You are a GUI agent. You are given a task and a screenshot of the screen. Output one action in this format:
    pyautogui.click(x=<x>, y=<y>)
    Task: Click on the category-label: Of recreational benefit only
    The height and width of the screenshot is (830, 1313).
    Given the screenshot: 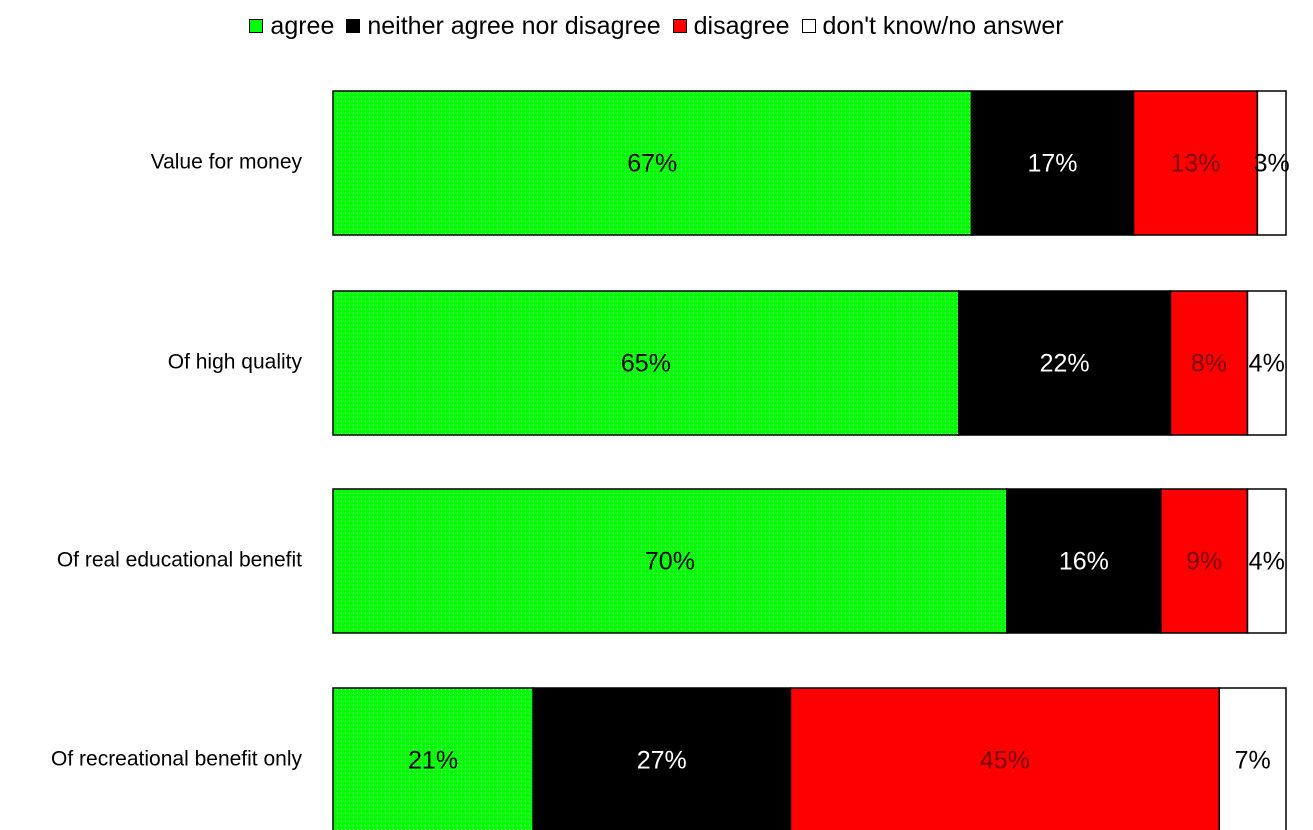 What is the action you would take?
    pyautogui.click(x=176, y=759)
    